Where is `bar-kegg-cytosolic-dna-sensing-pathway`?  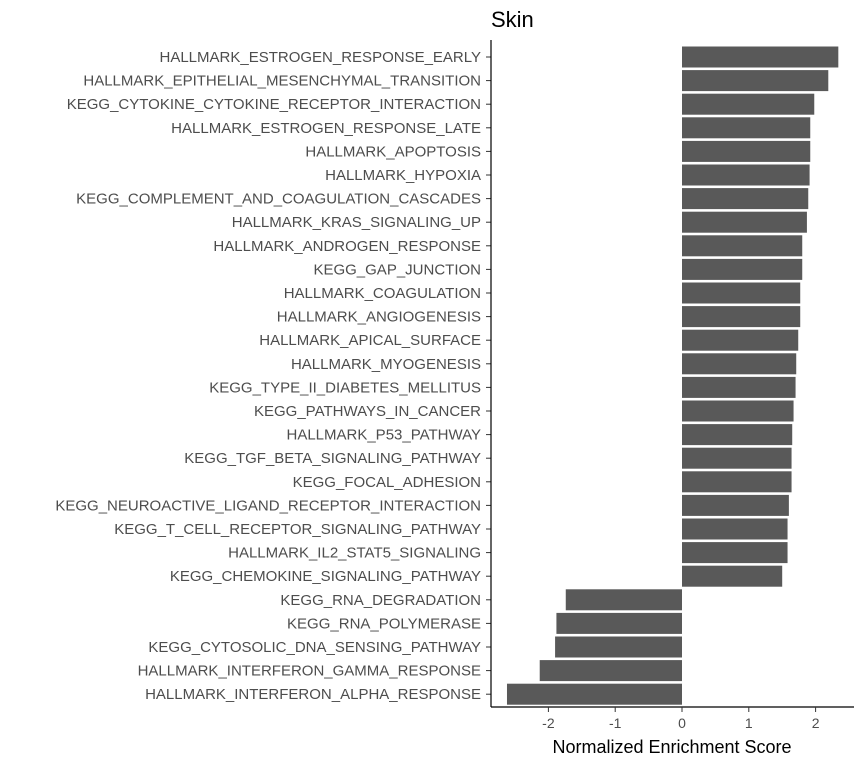 bar-kegg-cytosolic-dna-sensing-pathway is located at coordinates (618, 647).